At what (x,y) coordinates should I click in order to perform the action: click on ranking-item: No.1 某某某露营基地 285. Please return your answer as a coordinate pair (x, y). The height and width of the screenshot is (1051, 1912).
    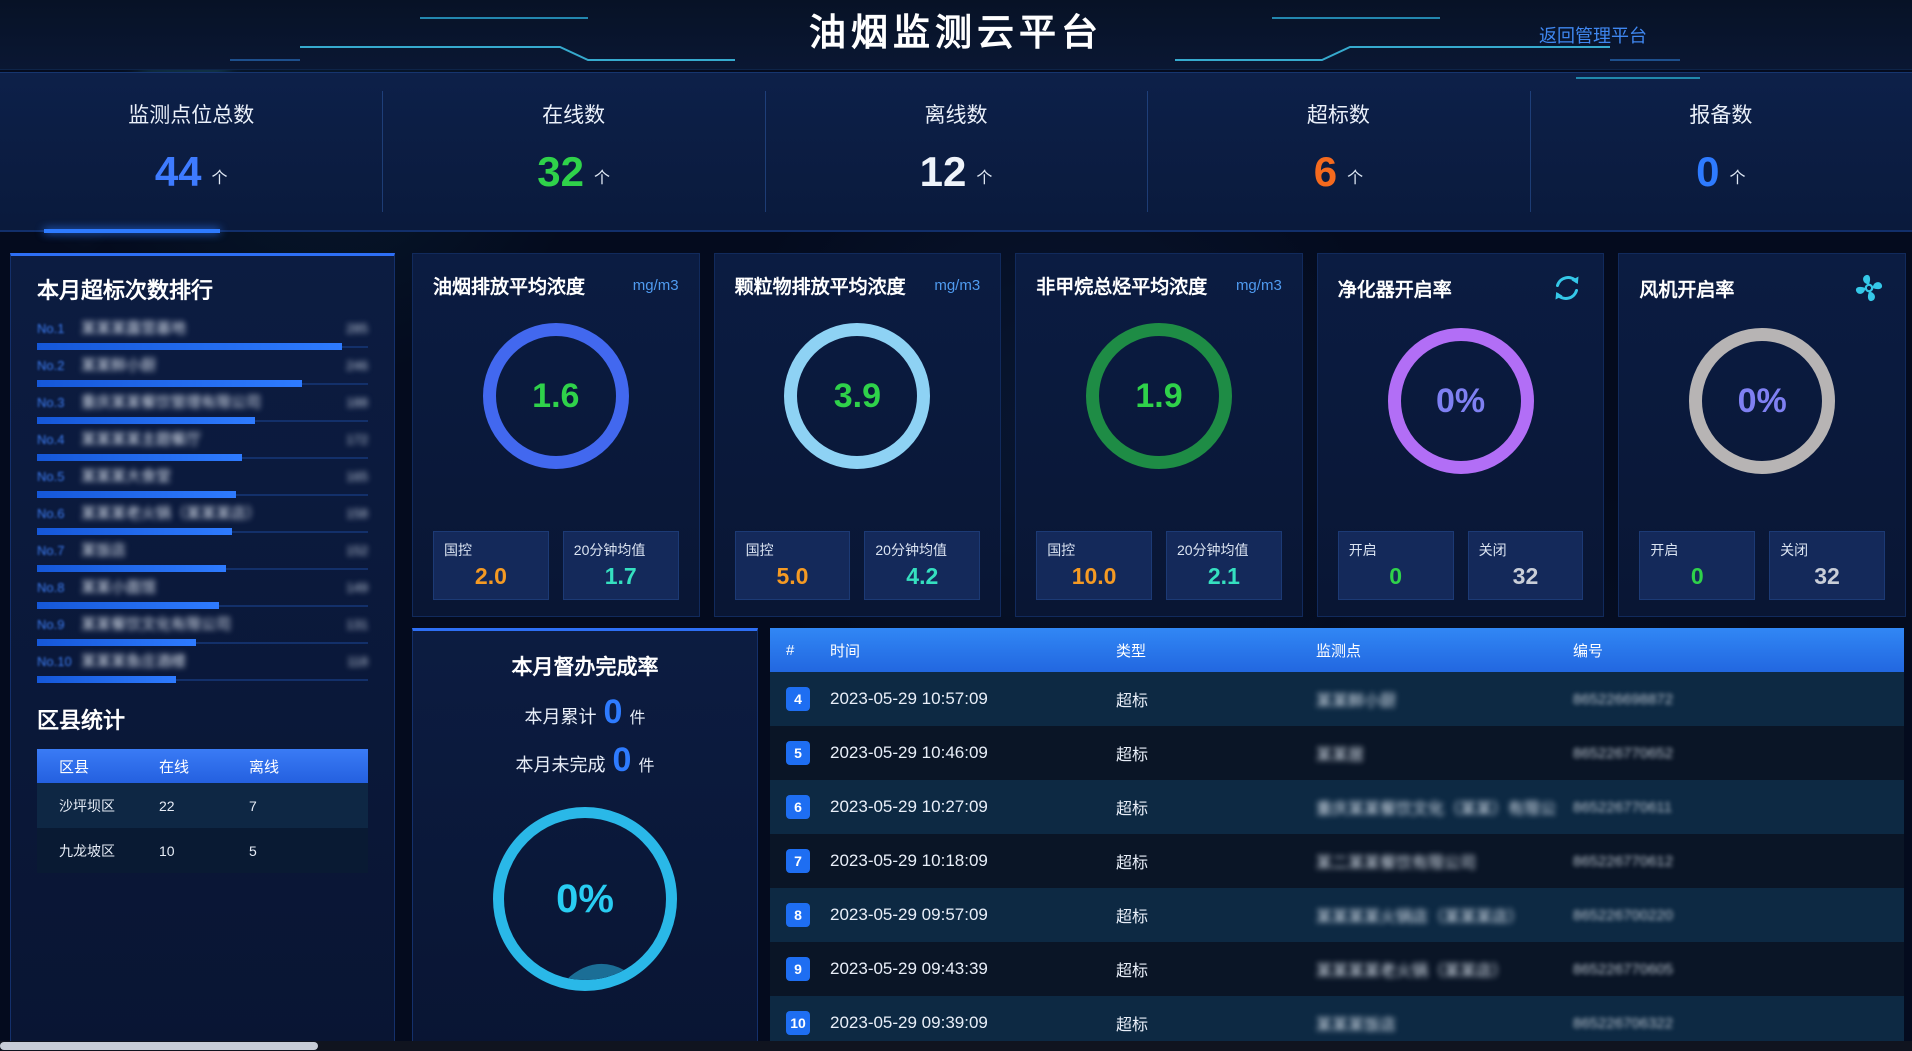
    Looking at the image, I should click on (202, 335).